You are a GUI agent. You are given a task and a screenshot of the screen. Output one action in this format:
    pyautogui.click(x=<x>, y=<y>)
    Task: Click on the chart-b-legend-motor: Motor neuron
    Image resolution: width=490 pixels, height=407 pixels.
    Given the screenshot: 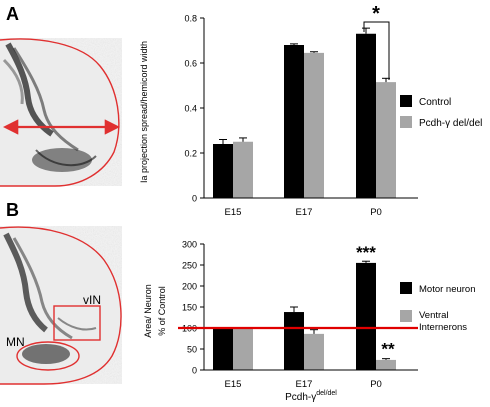 What is the action you would take?
    pyautogui.click(x=447, y=289)
    